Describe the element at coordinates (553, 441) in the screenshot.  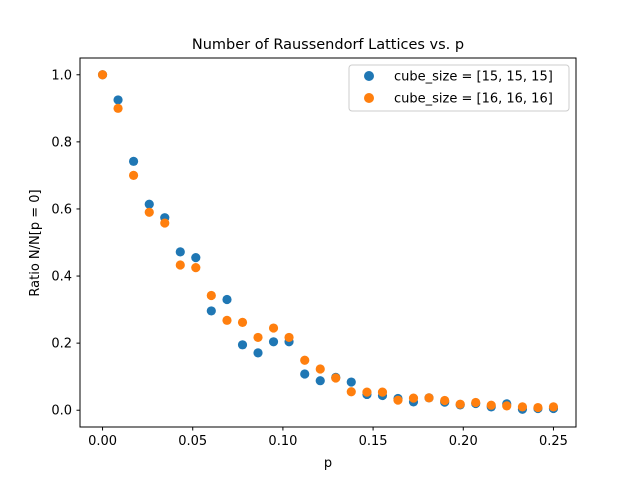
I see `x-tick-label: 0.25` at that location.